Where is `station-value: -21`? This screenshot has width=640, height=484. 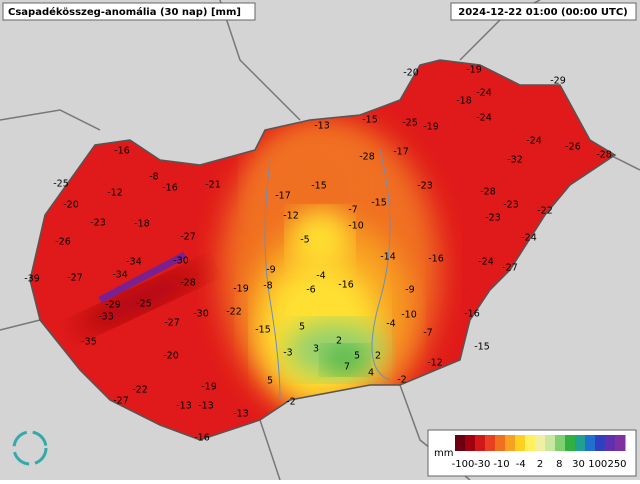
station-value: -21 is located at coordinates (213, 185).